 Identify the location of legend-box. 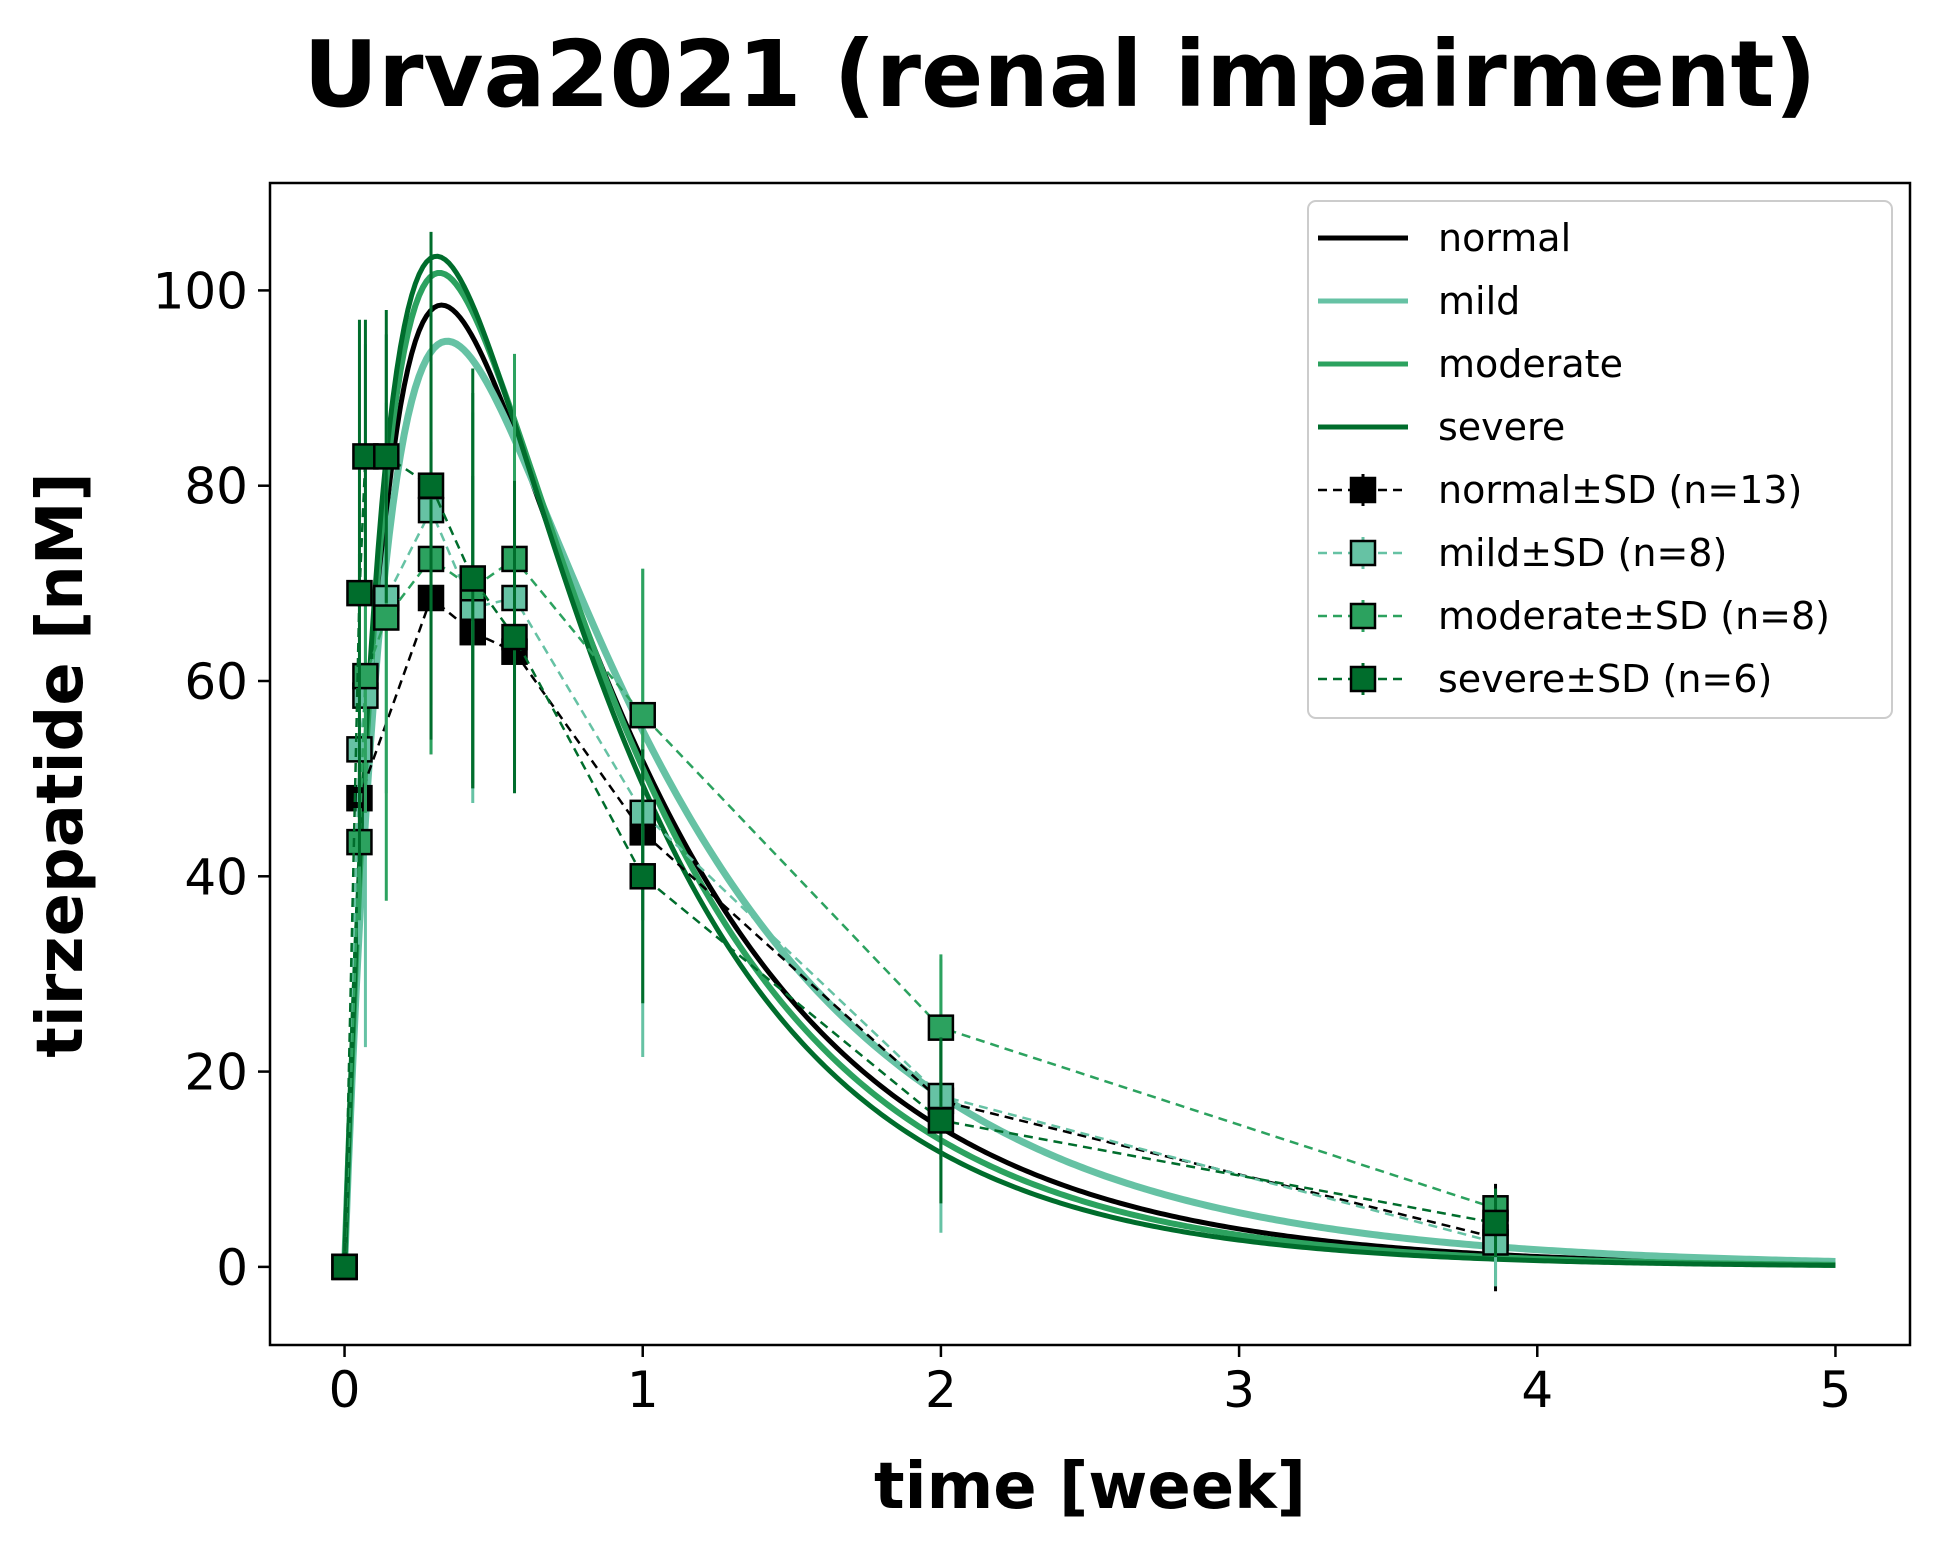
(1600, 459).